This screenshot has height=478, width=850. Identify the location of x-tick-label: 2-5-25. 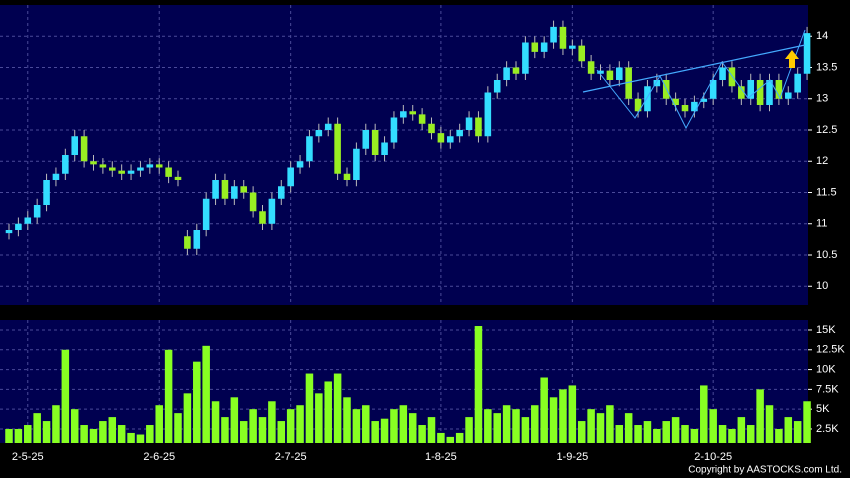
(28, 457).